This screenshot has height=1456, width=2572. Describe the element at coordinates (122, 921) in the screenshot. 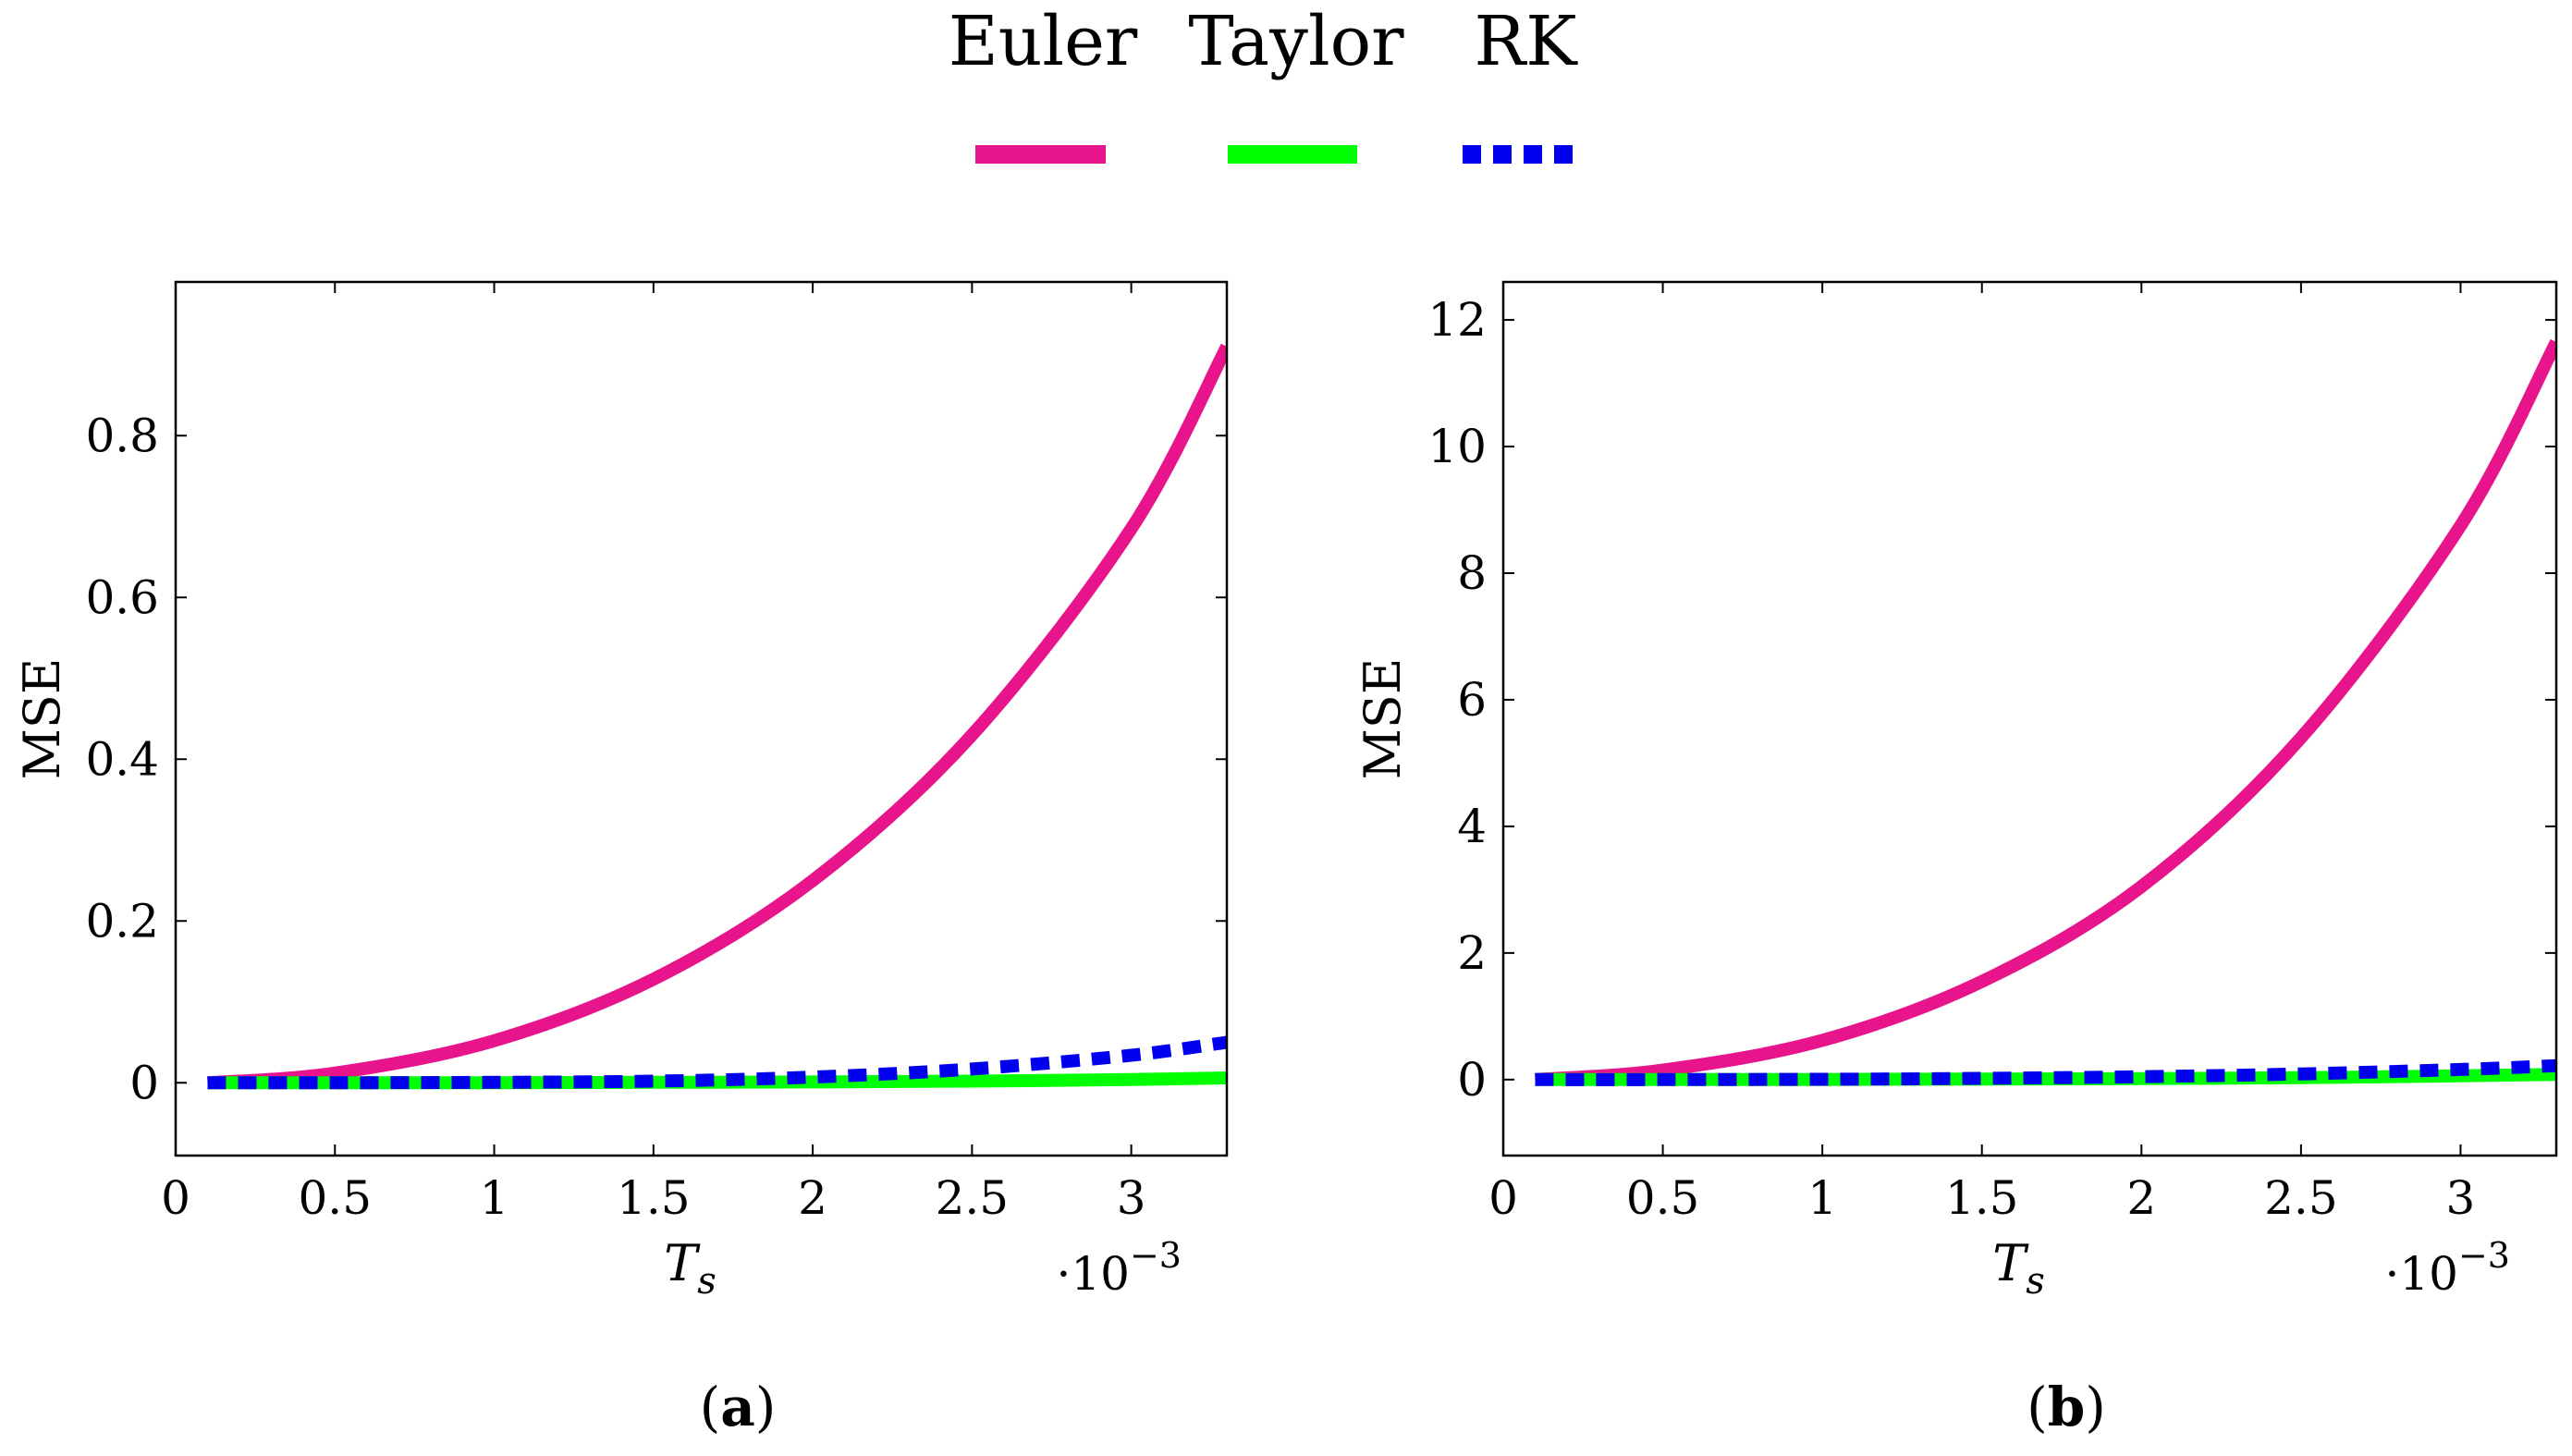

I see `y-tick-label: 0.2` at that location.